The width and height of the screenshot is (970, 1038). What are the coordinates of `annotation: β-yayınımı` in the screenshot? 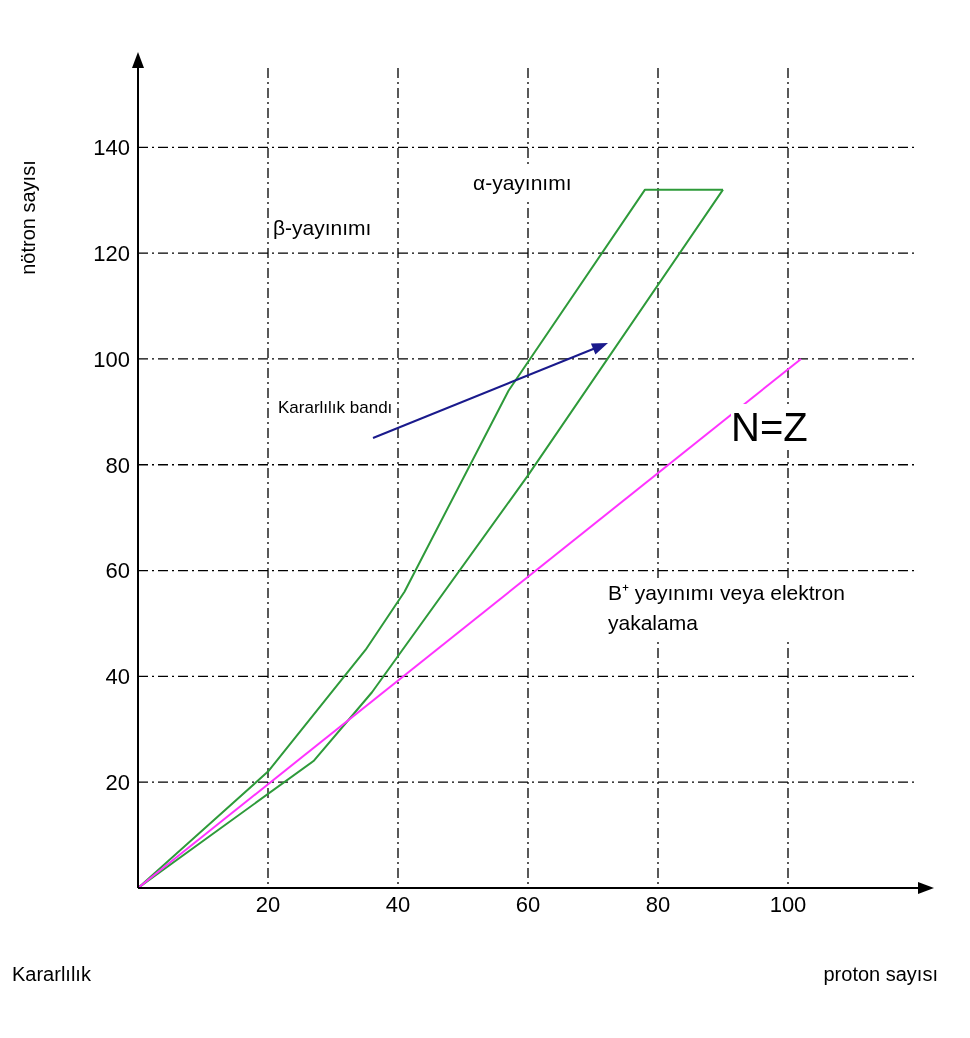 It's located at (322, 228).